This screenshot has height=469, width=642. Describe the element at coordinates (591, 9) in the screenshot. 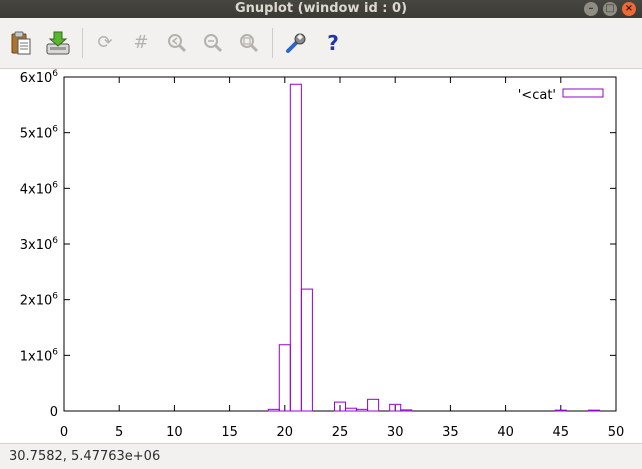

I see `minimize-button: –` at that location.